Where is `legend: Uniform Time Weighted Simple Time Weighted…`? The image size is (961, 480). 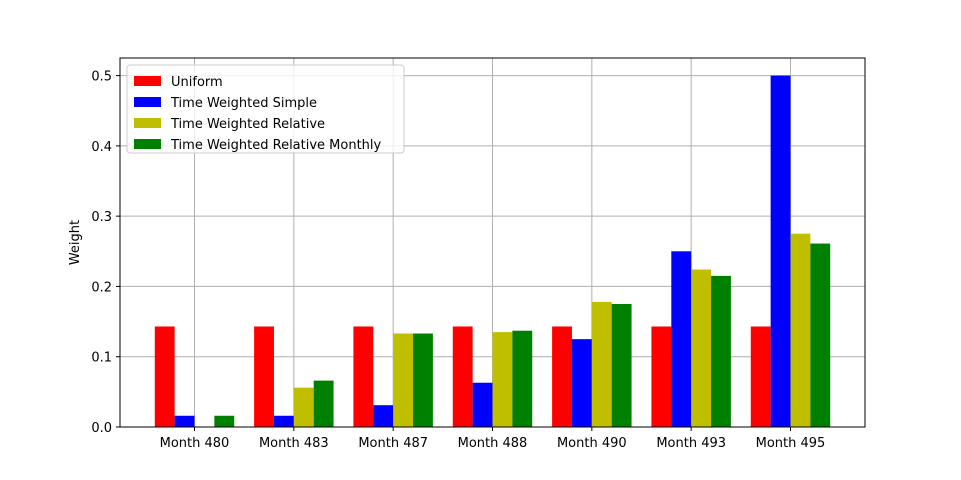
legend: Uniform Time Weighted Simple Time Weighted… is located at coordinates (265, 109).